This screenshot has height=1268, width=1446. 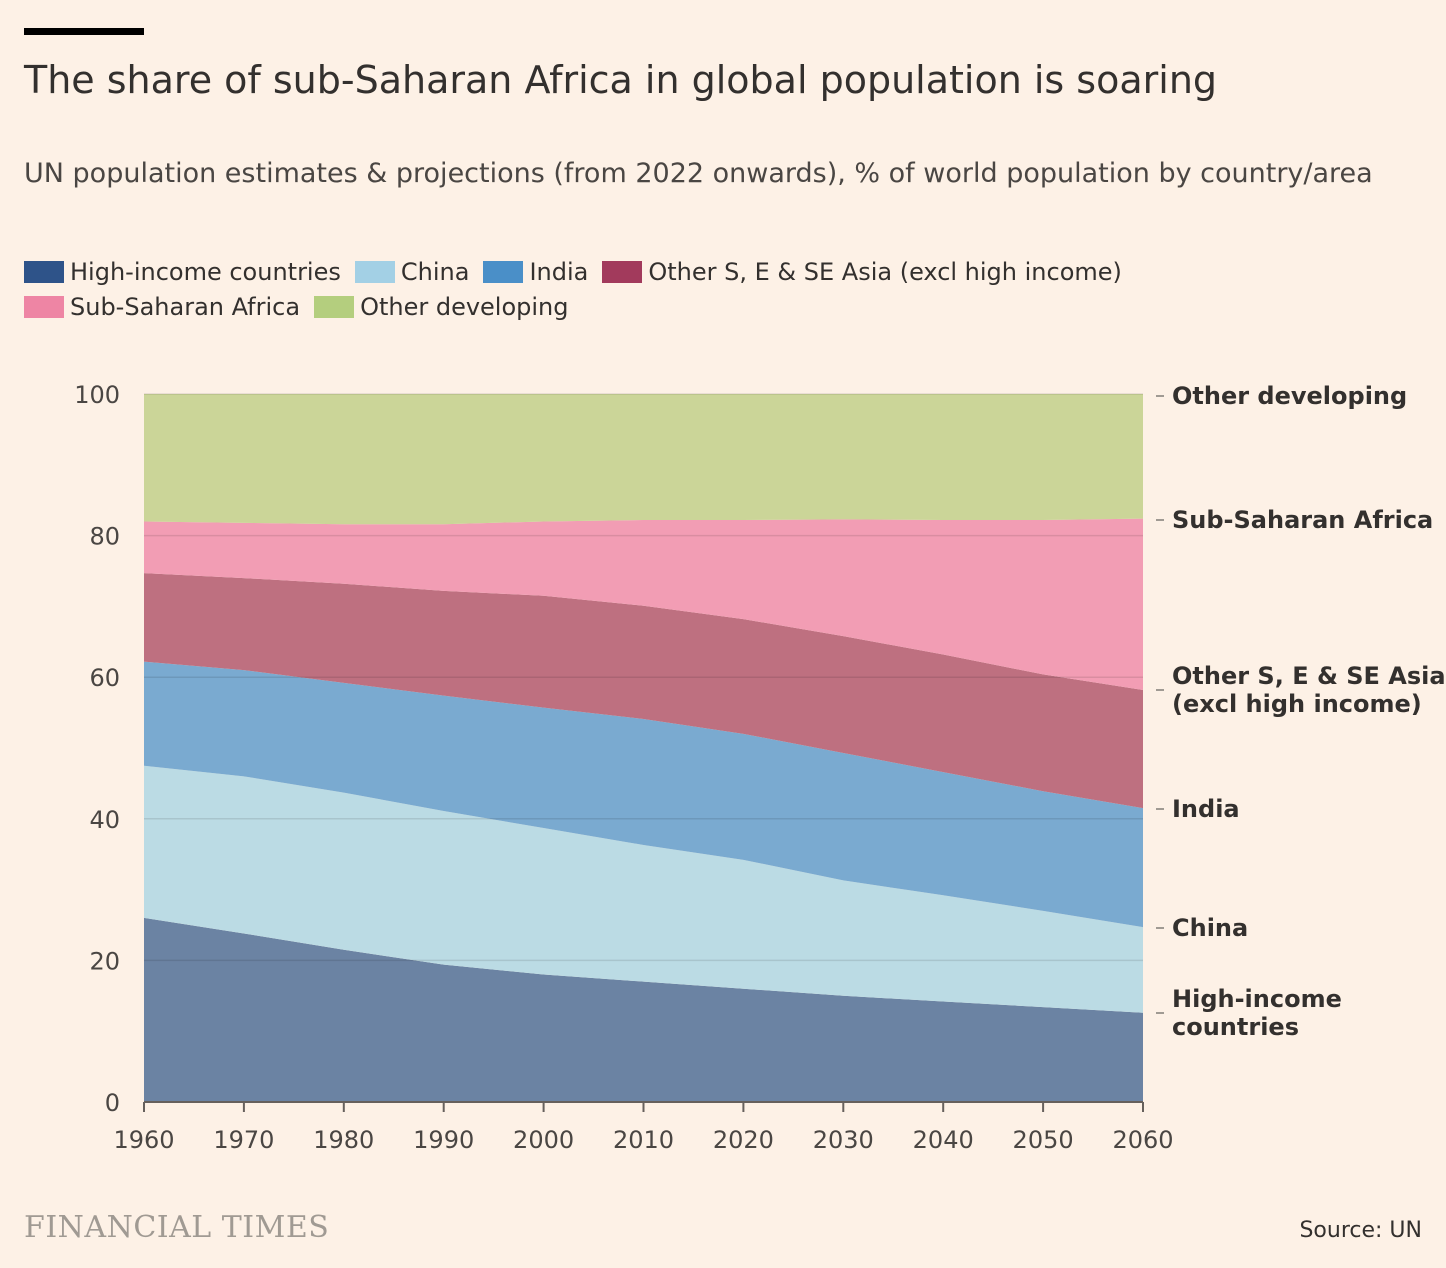 I want to click on legend-item-india: India, so click(x=535, y=272).